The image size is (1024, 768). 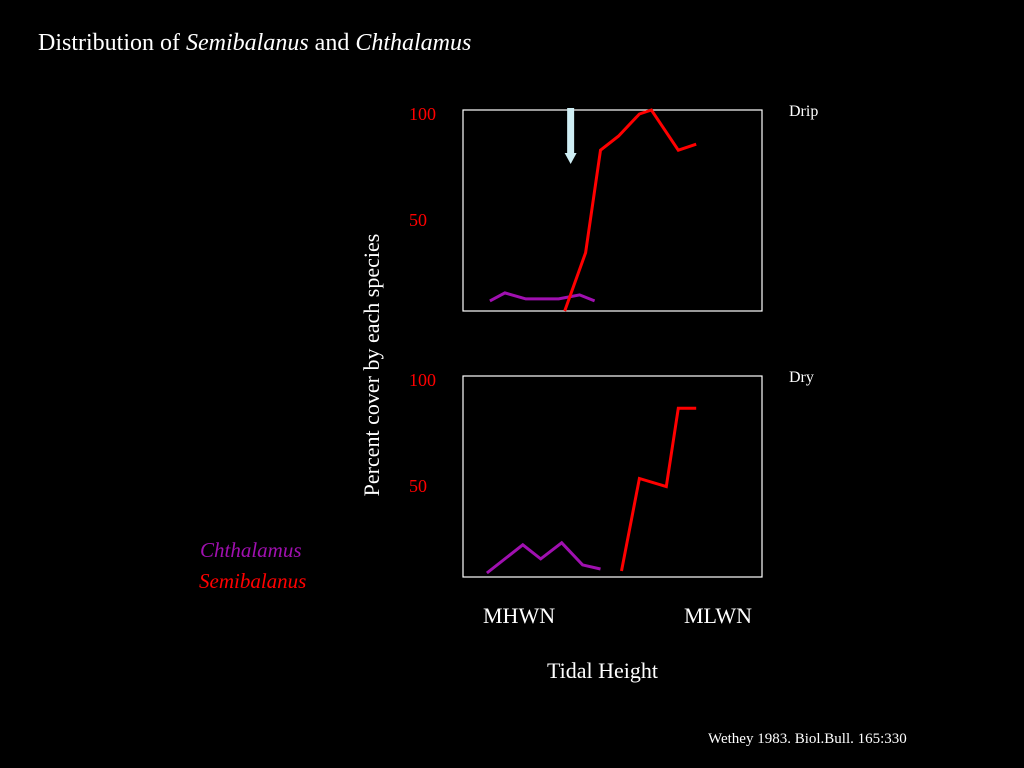 I want to click on panel-1-y-tick-100: 100, so click(x=422, y=114).